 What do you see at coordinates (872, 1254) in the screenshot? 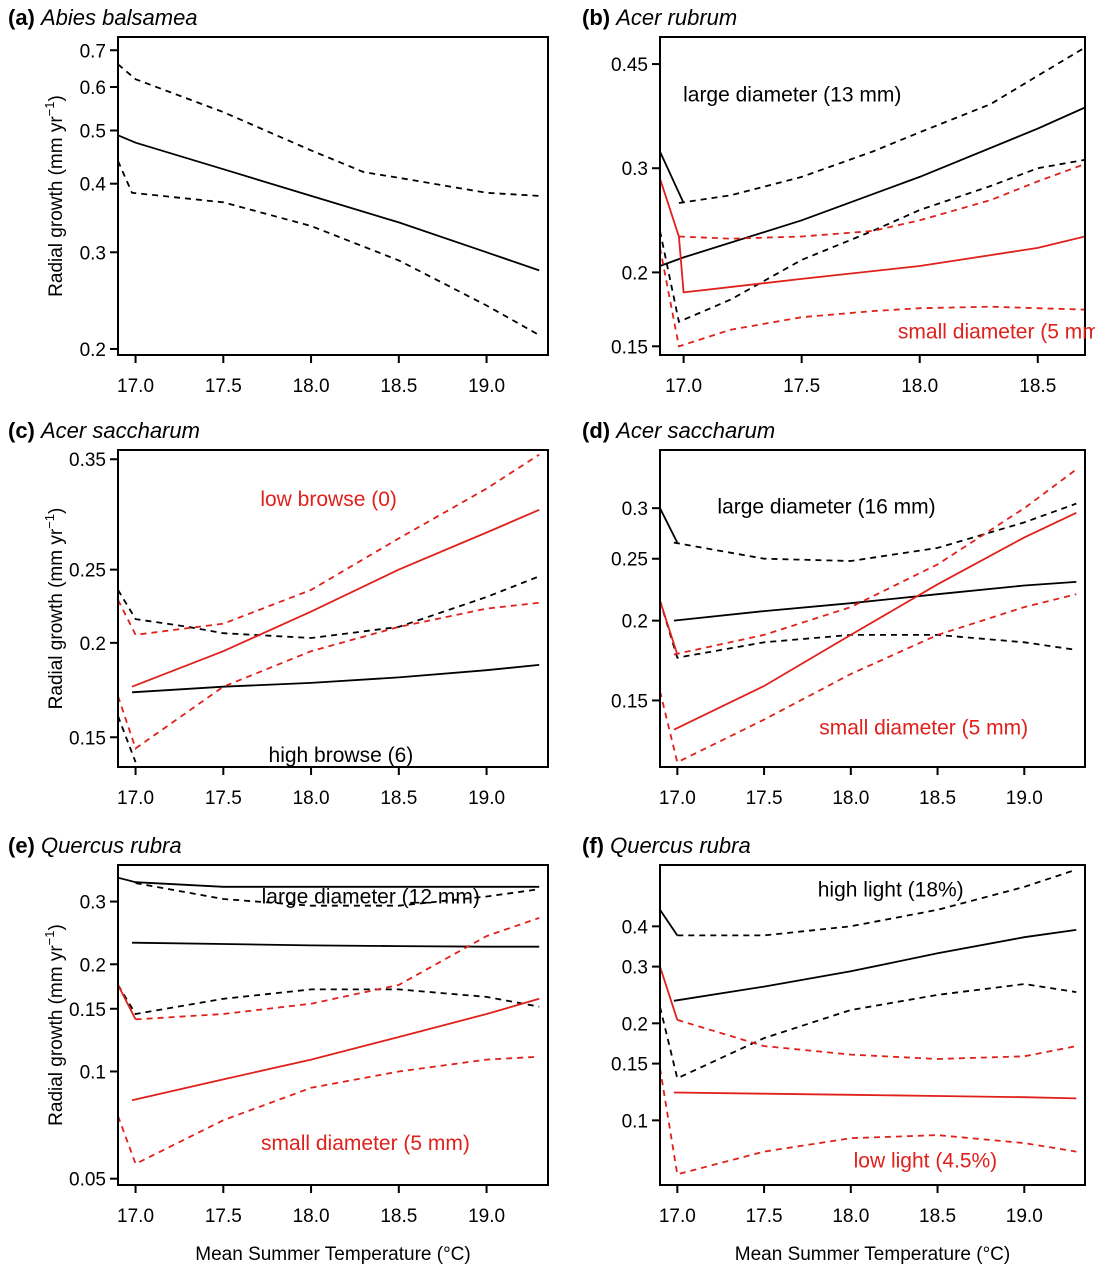
I see `x-axis-label: Mean Summer Temperature (°C)` at bounding box center [872, 1254].